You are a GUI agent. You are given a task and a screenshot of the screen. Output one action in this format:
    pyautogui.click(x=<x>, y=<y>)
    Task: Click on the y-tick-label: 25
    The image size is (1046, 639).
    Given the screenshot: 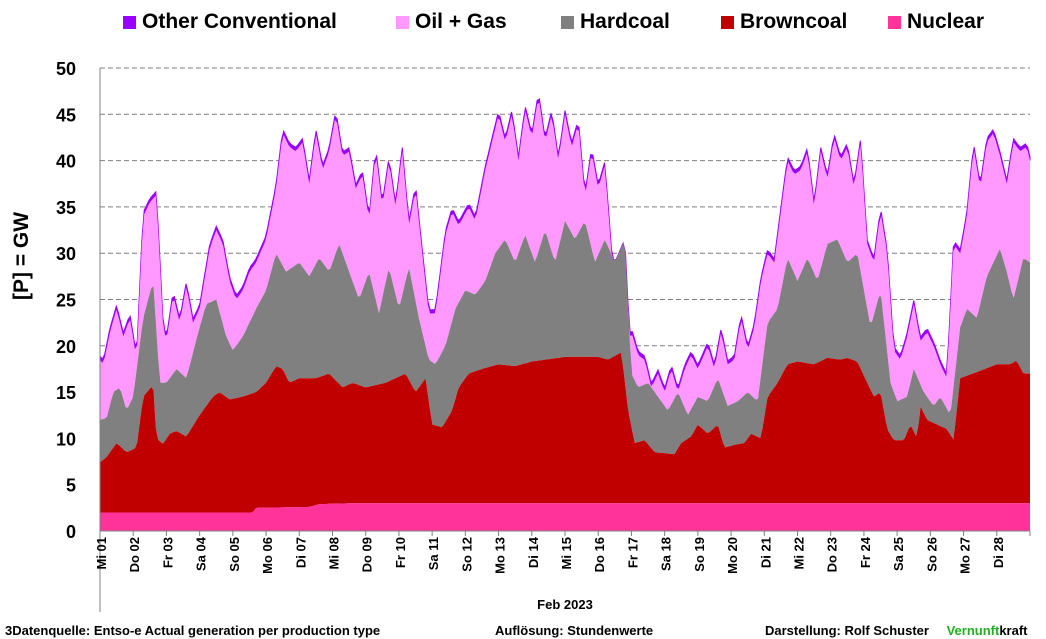 What is the action you would take?
    pyautogui.click(x=66, y=301)
    